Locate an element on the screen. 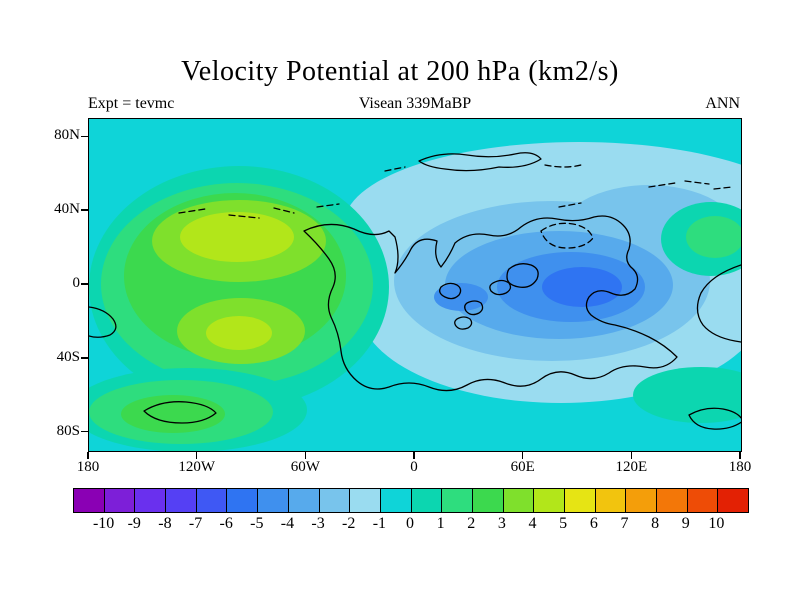 This screenshot has height=600, width=800. colorbar-label: 4 is located at coordinates (532, 523).